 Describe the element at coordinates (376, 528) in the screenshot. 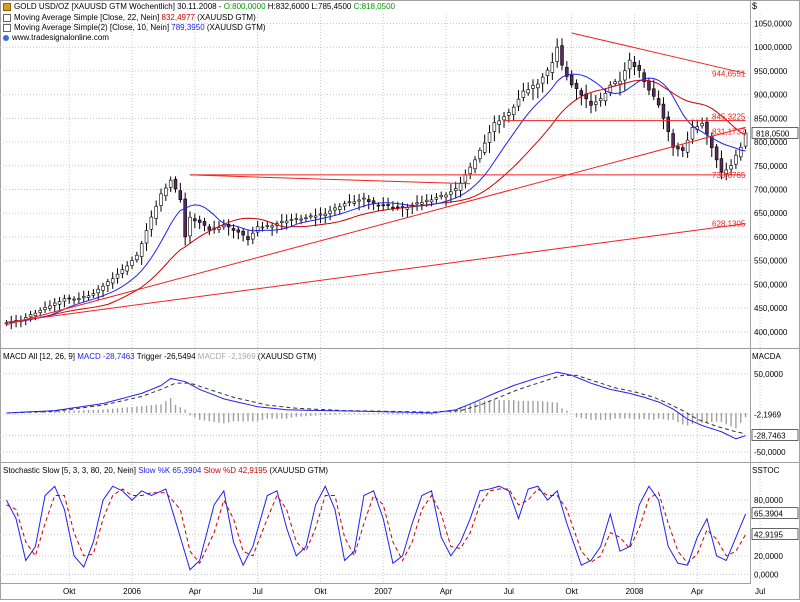

I see `stoch-k-line` at that location.